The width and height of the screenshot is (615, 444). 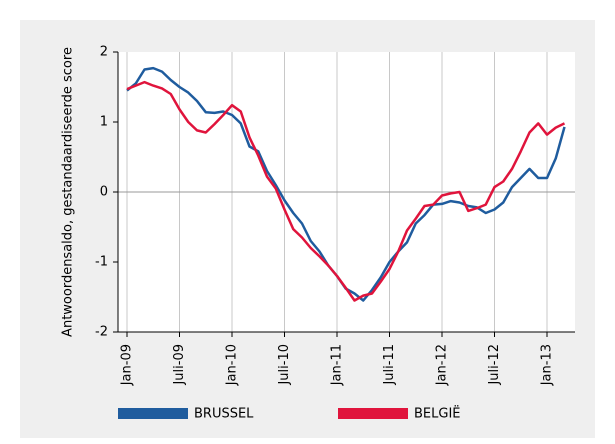 I want to click on y-tick-label: 2, so click(x=104, y=52).